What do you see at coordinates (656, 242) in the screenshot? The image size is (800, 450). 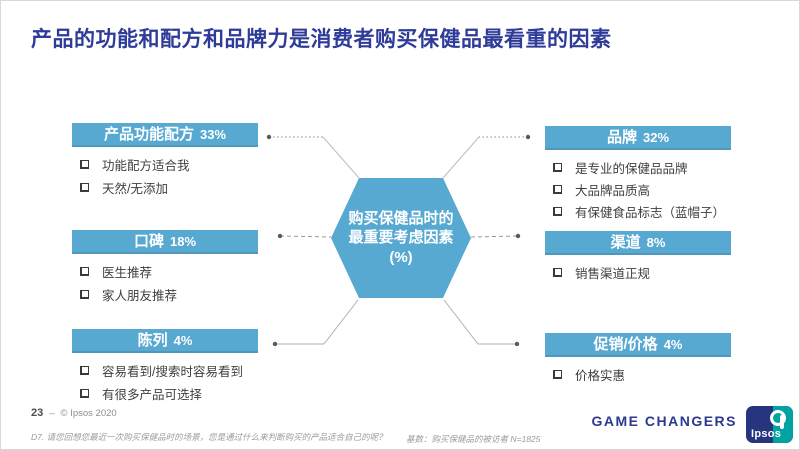 I see `factor-percent: 8%` at bounding box center [656, 242].